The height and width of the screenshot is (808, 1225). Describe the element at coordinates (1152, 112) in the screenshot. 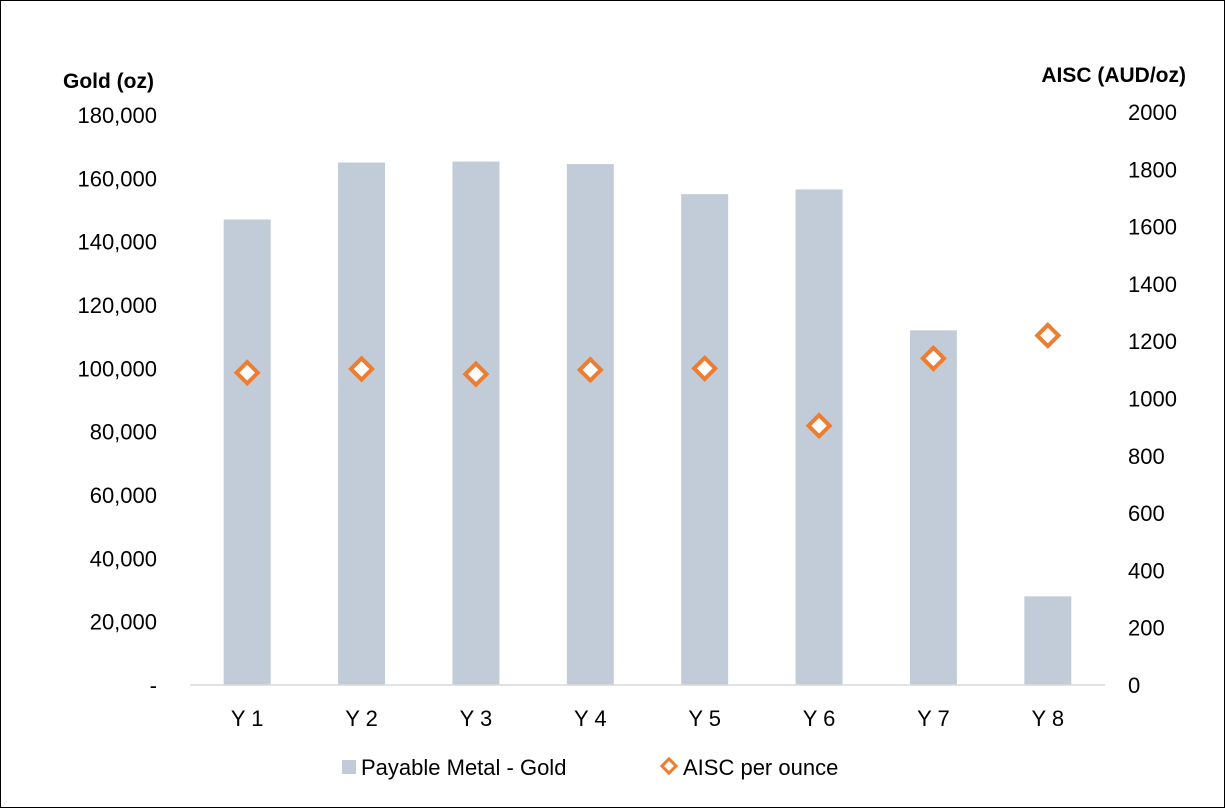

I see `right-tick-label: 2000` at that location.